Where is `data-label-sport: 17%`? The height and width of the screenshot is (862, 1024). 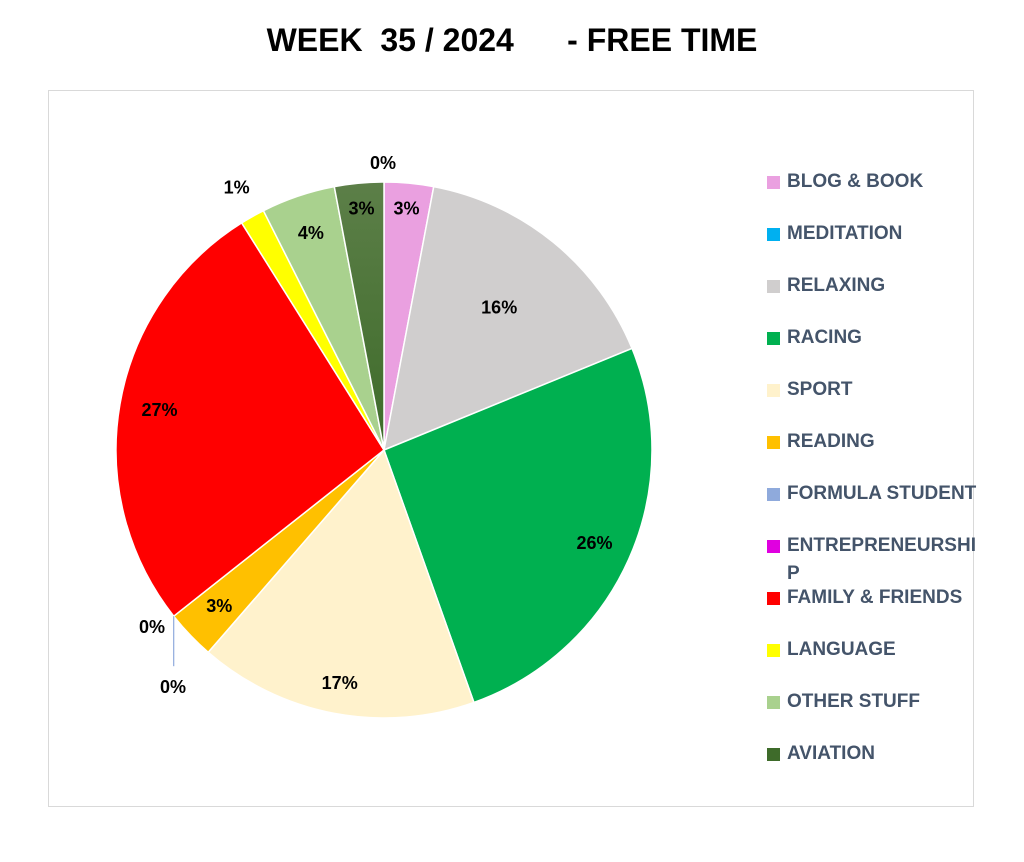 data-label-sport: 17% is located at coordinates (340, 683).